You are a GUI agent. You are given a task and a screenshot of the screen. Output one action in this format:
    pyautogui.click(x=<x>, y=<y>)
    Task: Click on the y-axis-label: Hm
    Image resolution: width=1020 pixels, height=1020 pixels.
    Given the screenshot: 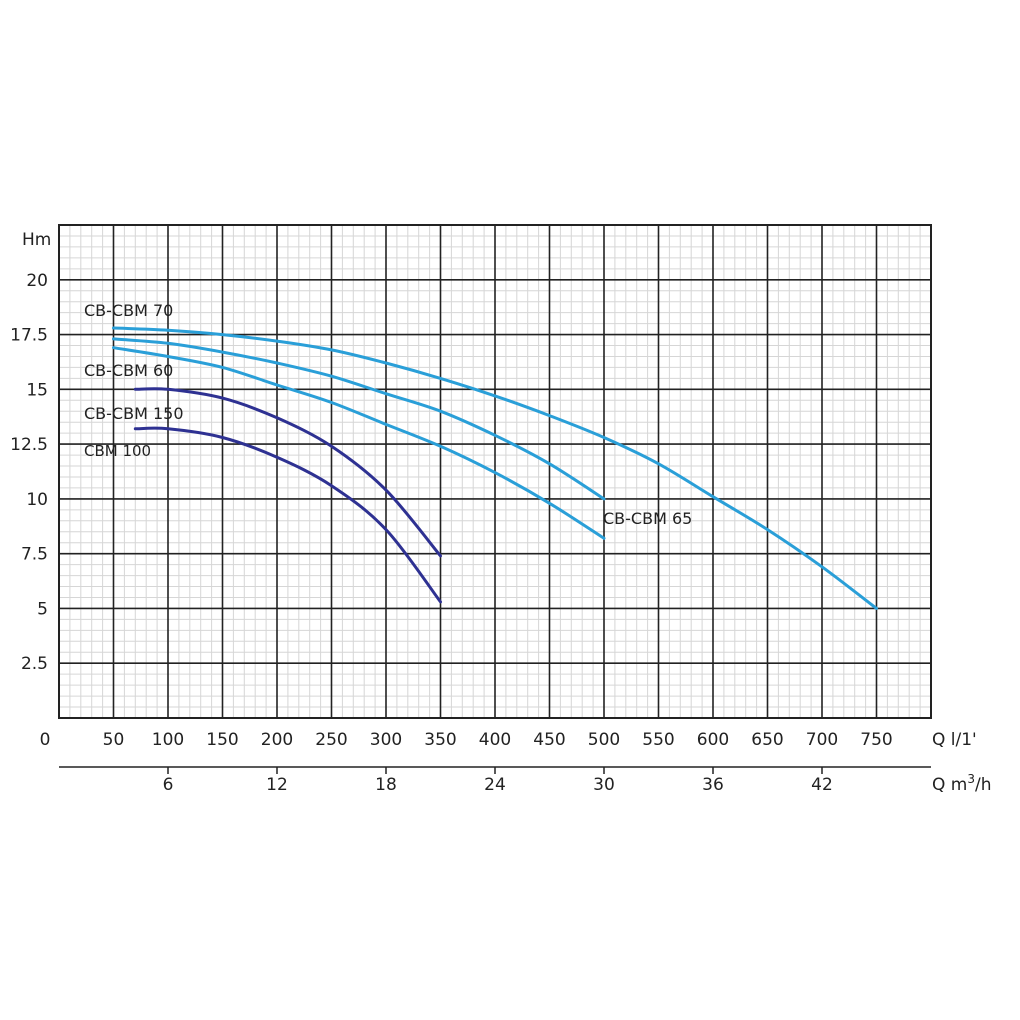 What is the action you would take?
    pyautogui.click(x=36, y=240)
    